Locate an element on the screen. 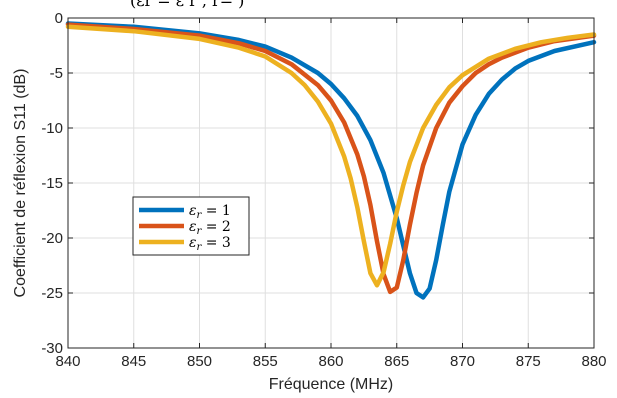 The width and height of the screenshot is (617, 398). y-tick-label: 0 is located at coordinates (59, 18).